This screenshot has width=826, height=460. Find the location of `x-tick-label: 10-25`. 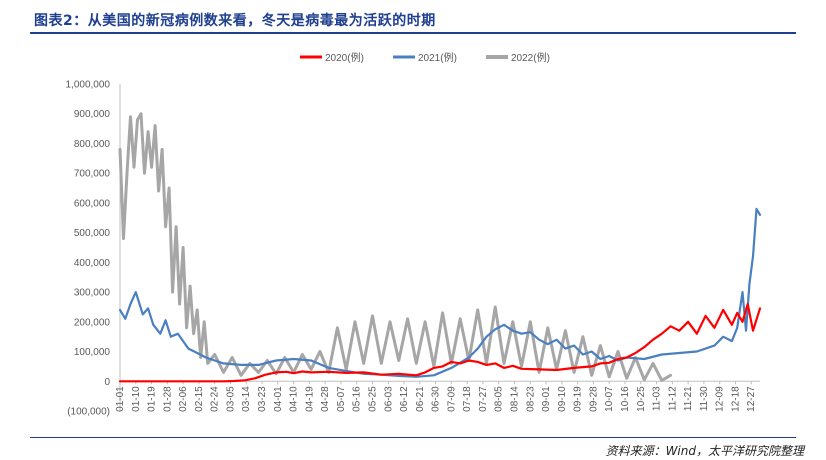

x-tick-label: 10-25 is located at coordinates (641, 399).